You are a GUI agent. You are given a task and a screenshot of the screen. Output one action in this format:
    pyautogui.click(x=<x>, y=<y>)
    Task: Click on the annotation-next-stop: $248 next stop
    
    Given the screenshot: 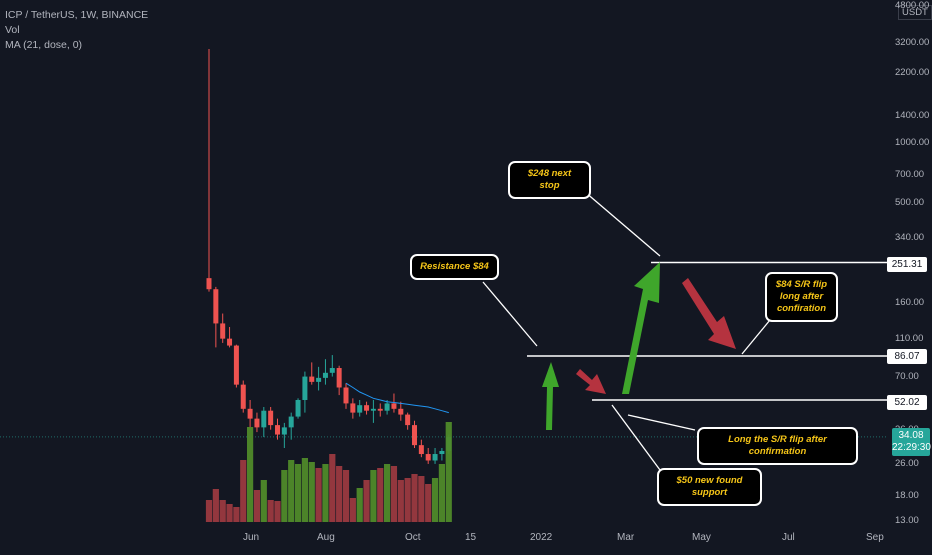 What is the action you would take?
    pyautogui.click(x=549, y=180)
    